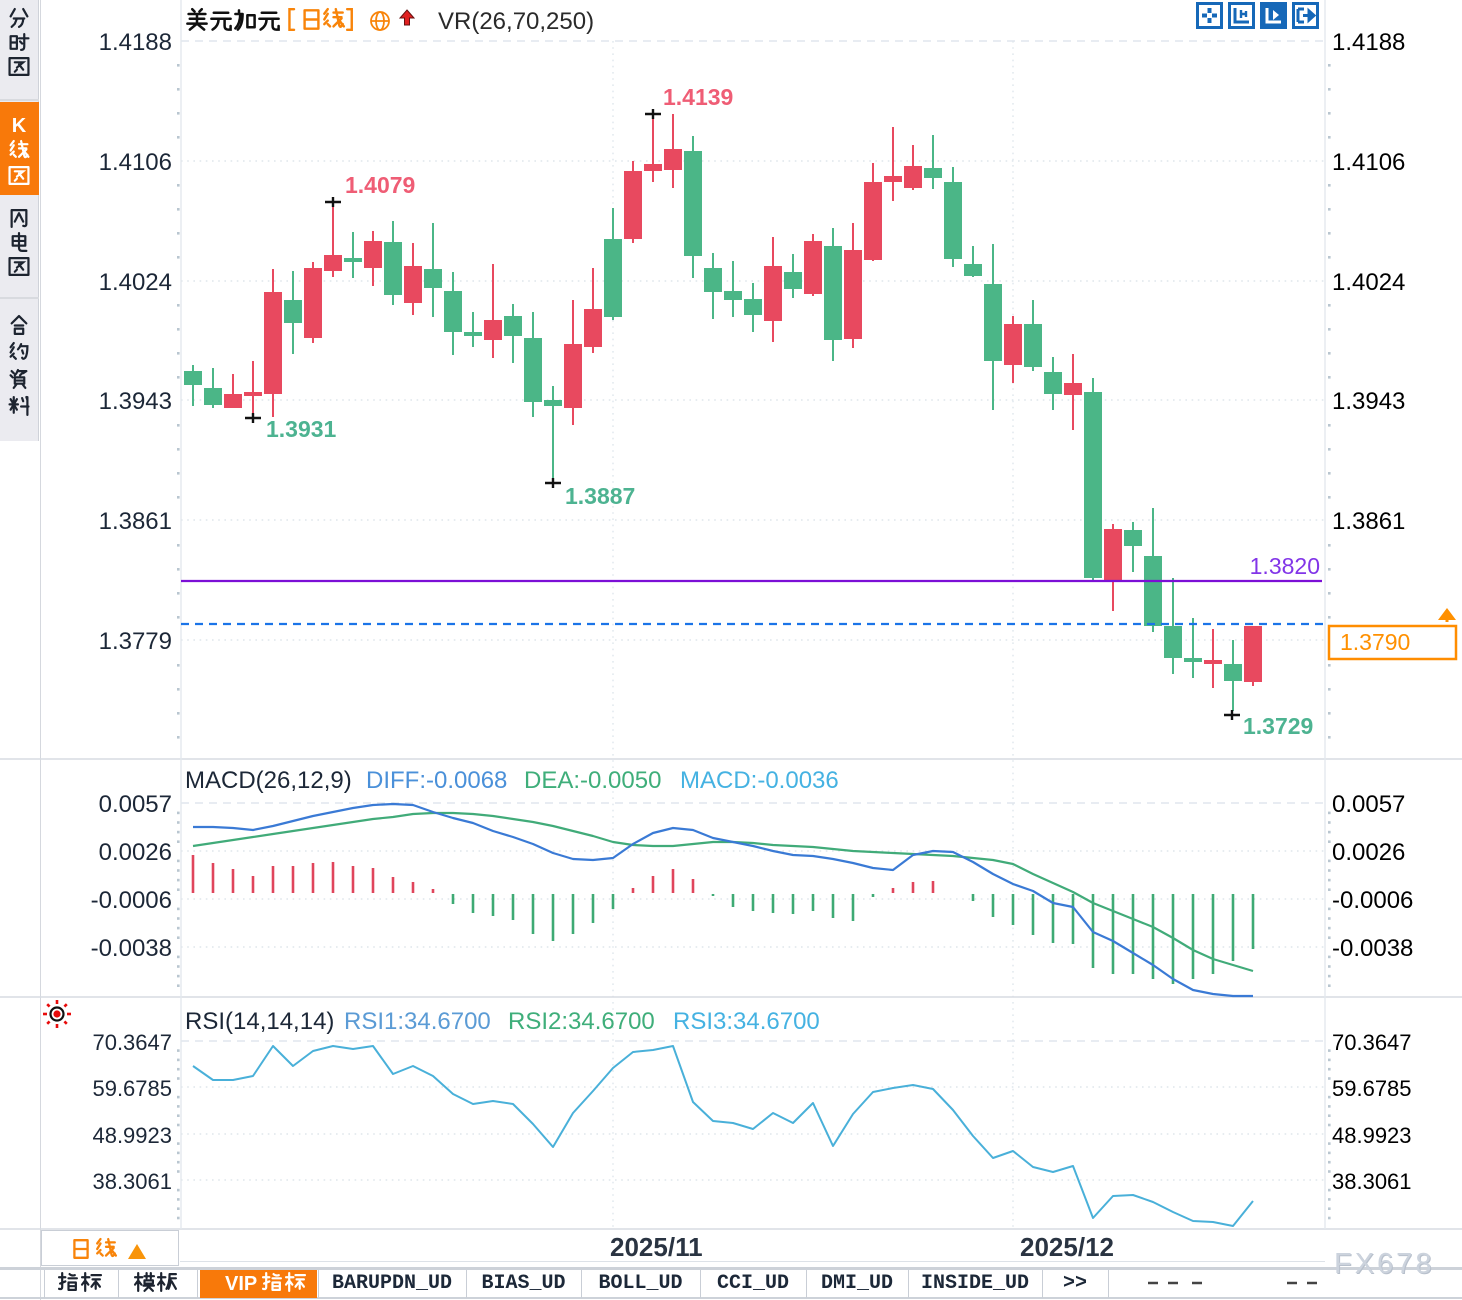  Describe the element at coordinates (759, 780) in the screenshot. I see `svg-text: MACD:-0.0036` at that location.